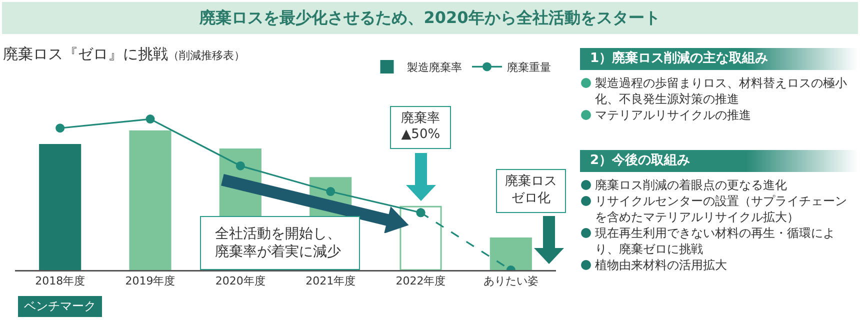 Image resolution: width=860 pixels, height=320 pixels. Describe the element at coordinates (529, 67) in the screenshot. I see `legend-label: 廃棄重量` at that location.